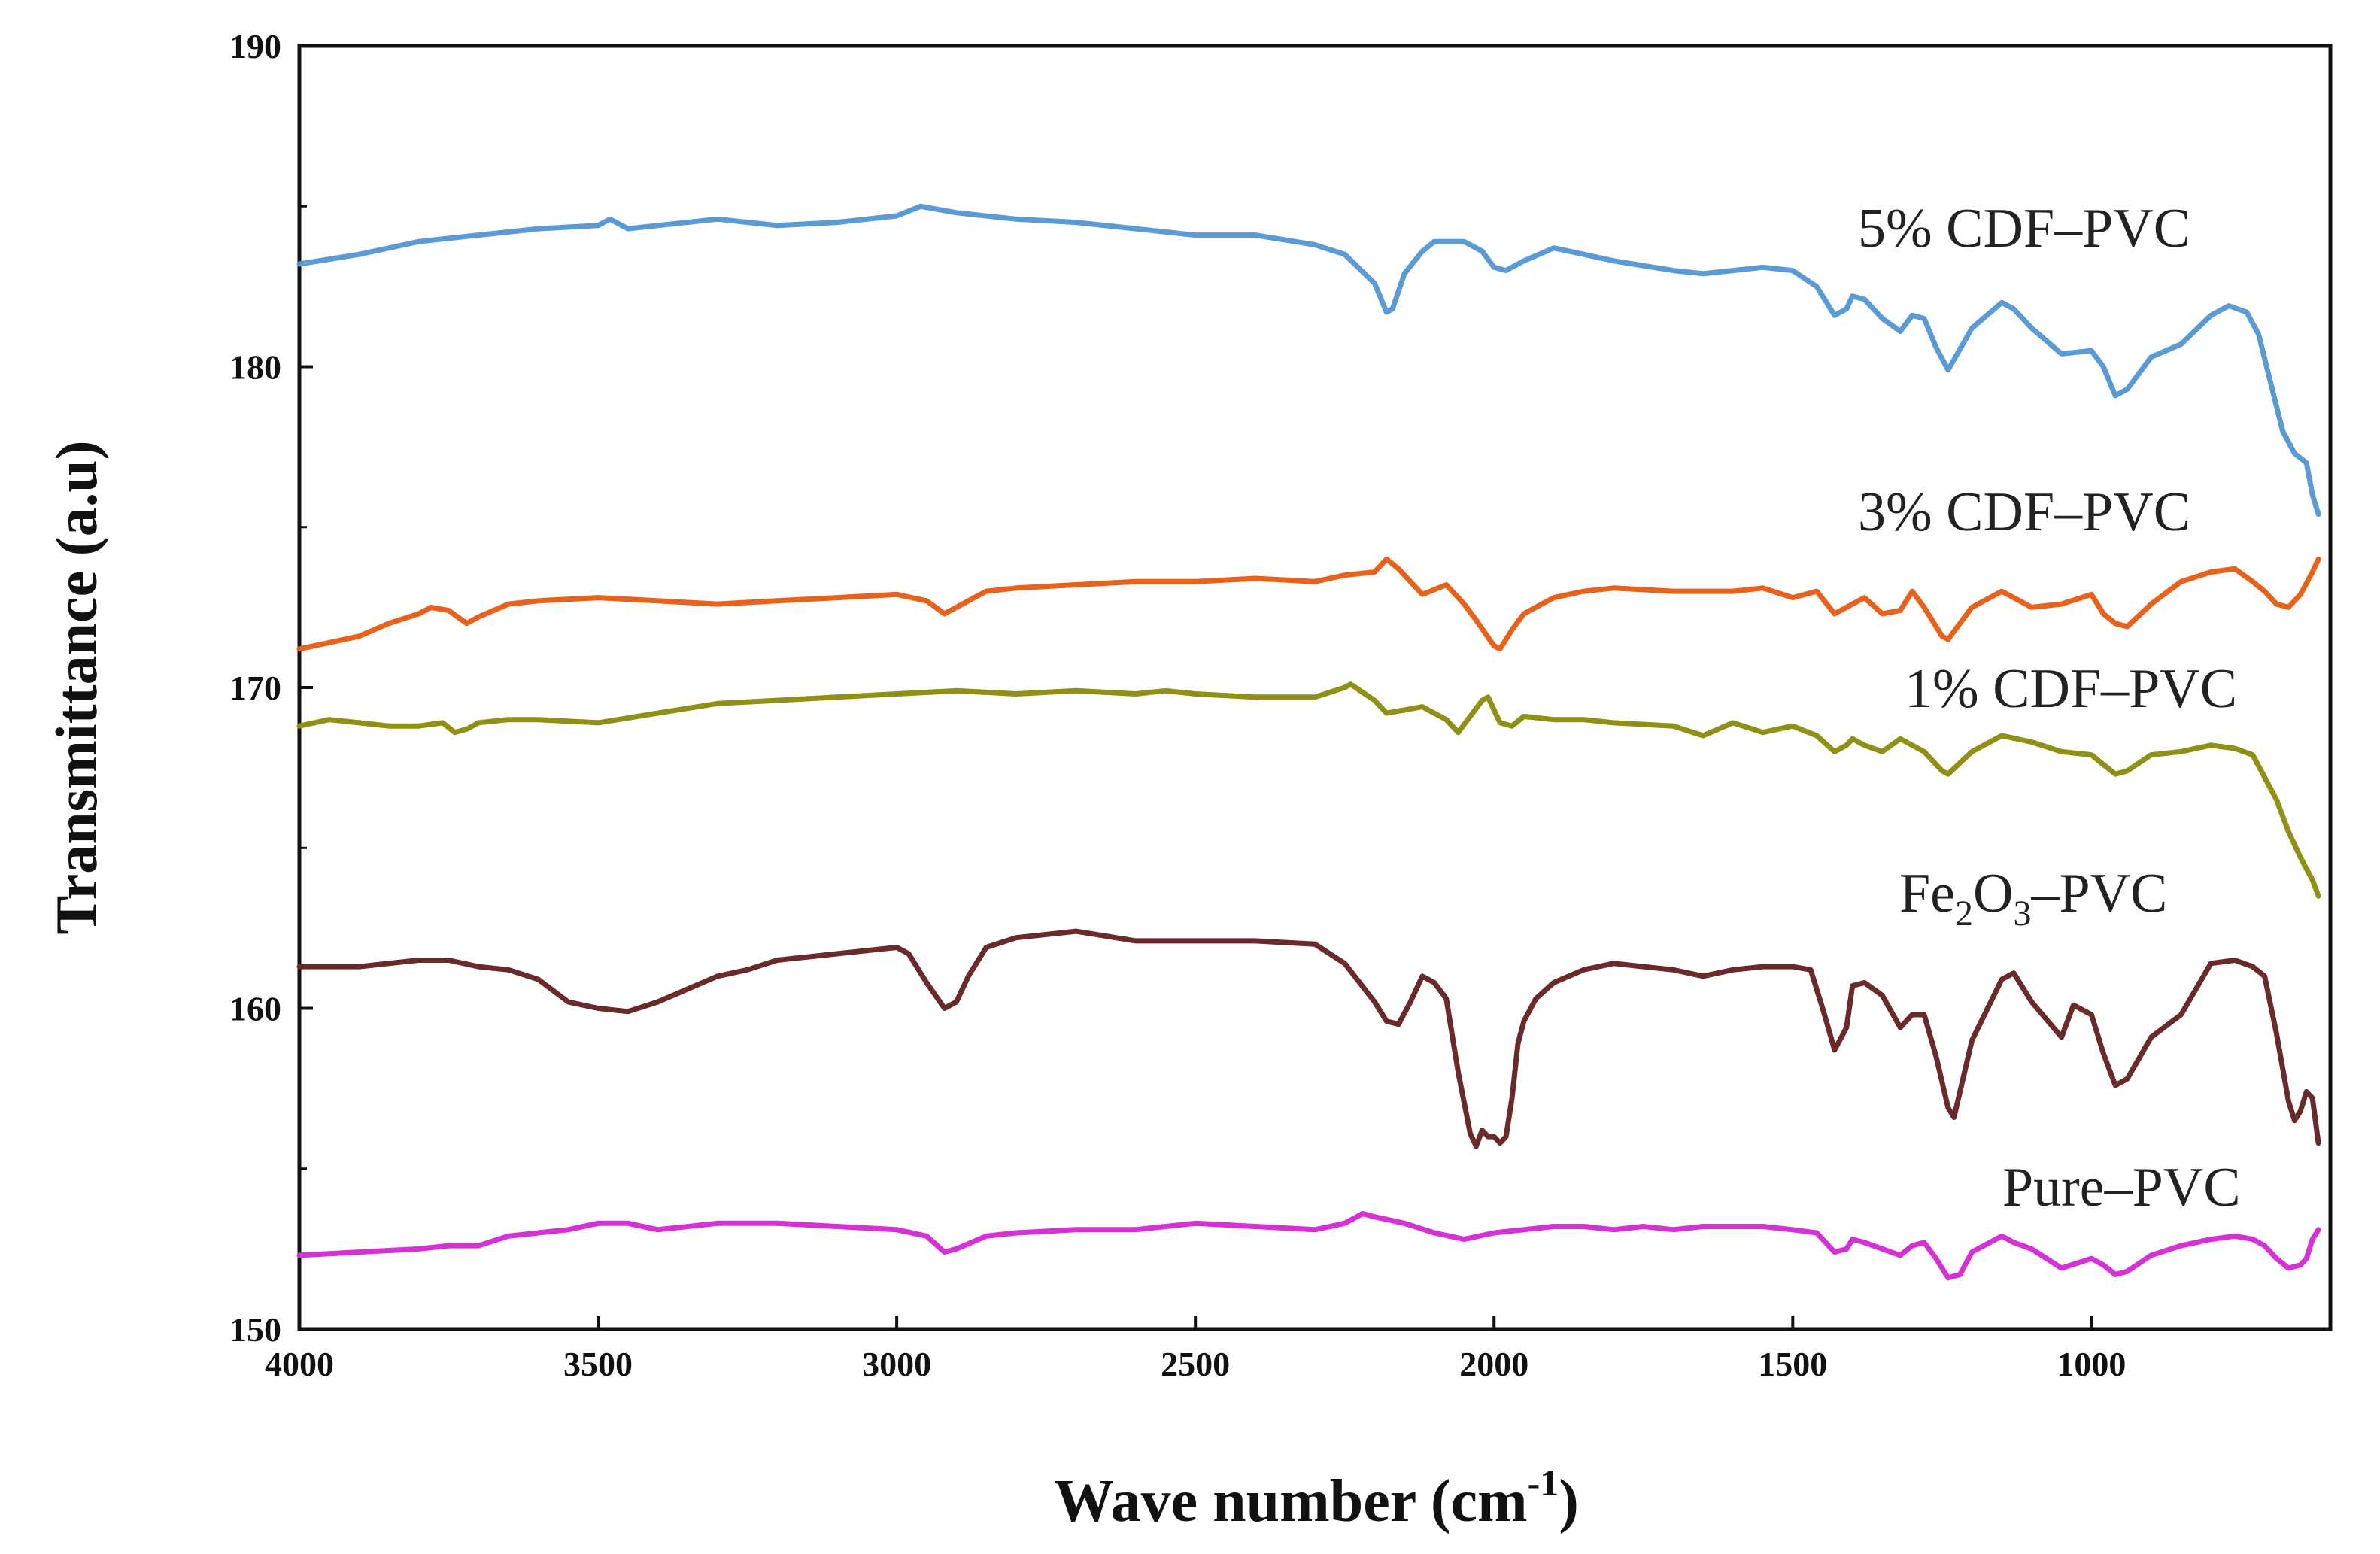  Describe the element at coordinates (598, 1364) in the screenshot. I see `x-tick-label: 3500` at that location.